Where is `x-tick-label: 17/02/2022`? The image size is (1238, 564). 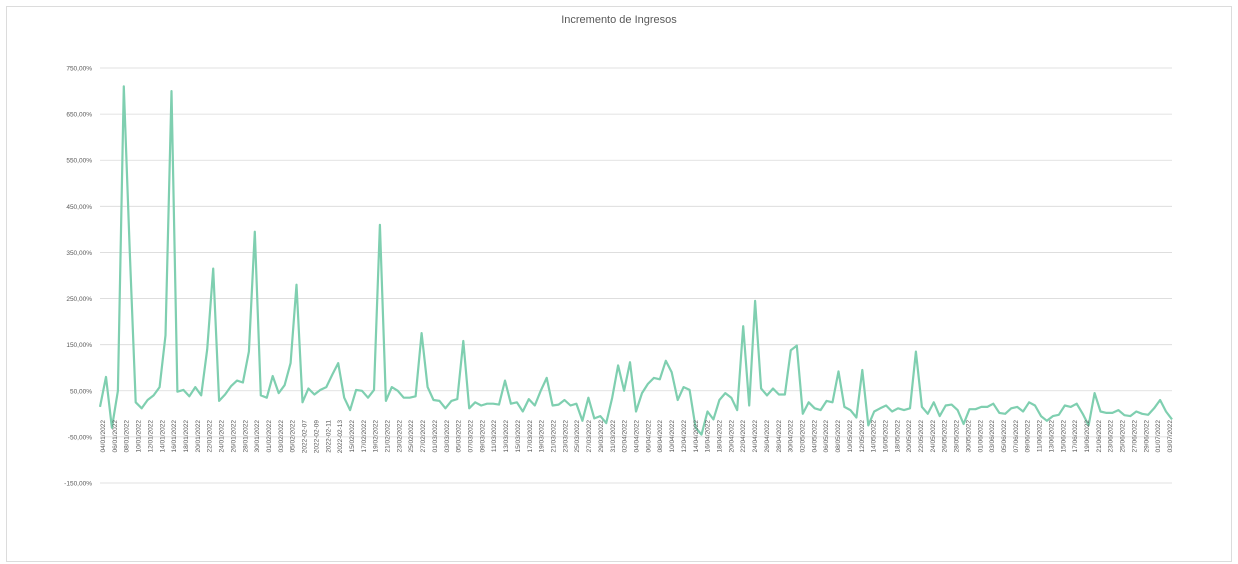 x-tick-label: 17/02/2022 is located at coordinates (364, 436).